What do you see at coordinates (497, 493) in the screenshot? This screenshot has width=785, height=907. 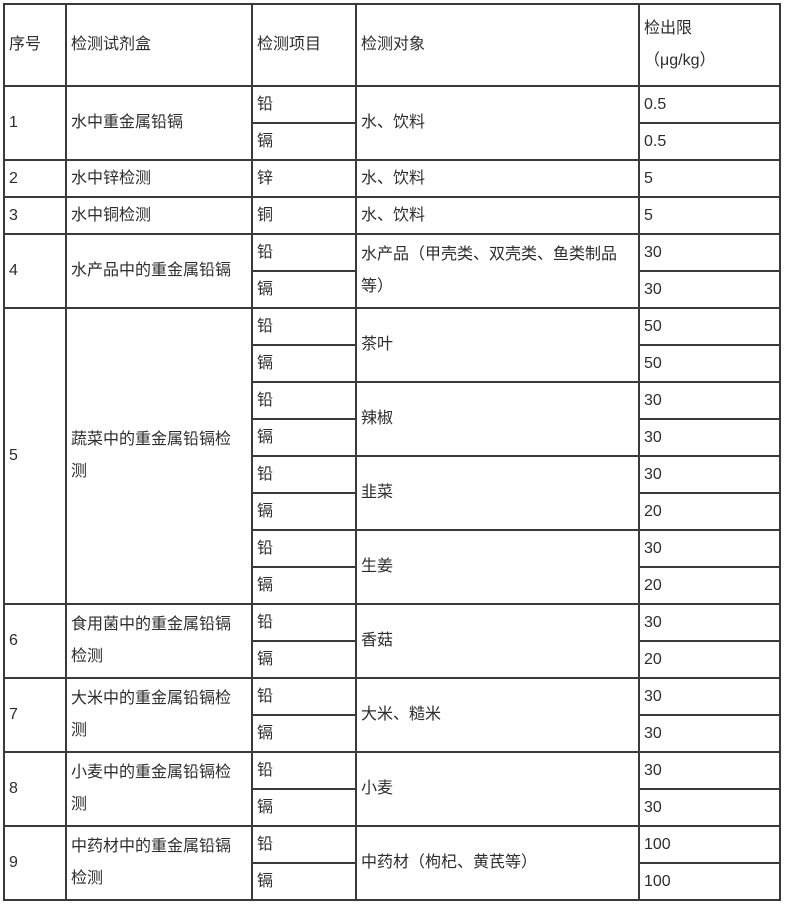 I see `cell-test-target: 韭菜` at bounding box center [497, 493].